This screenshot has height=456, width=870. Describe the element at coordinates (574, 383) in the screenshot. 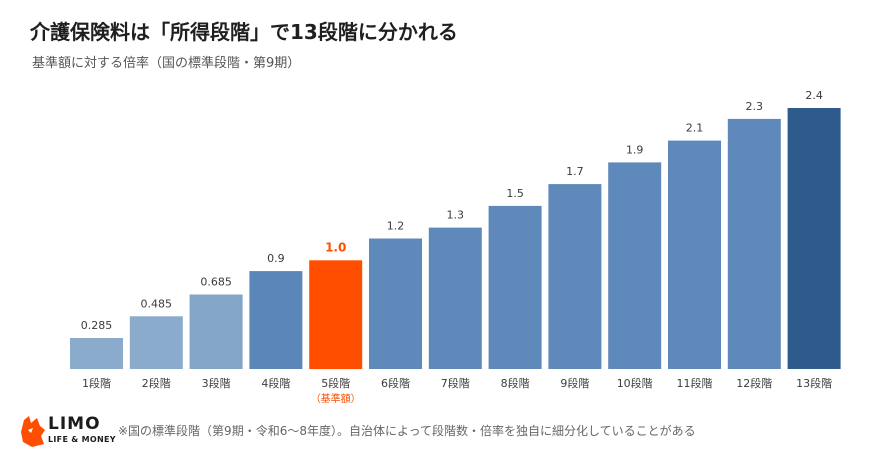

I see `x-tick-label: 9段階` at that location.